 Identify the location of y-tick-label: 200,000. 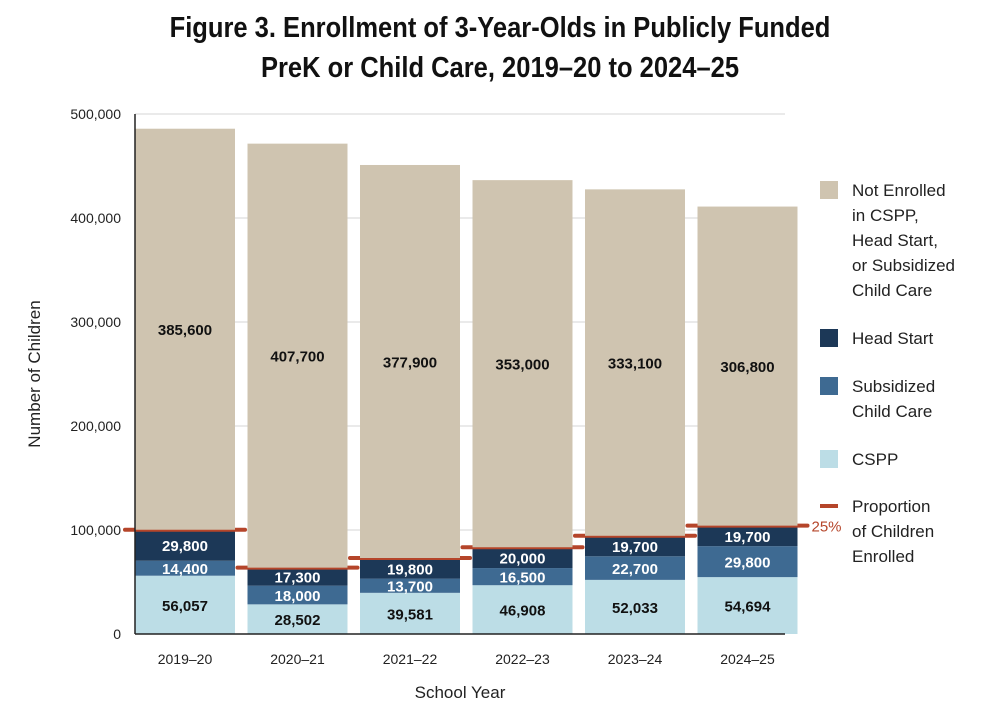
(95, 426).